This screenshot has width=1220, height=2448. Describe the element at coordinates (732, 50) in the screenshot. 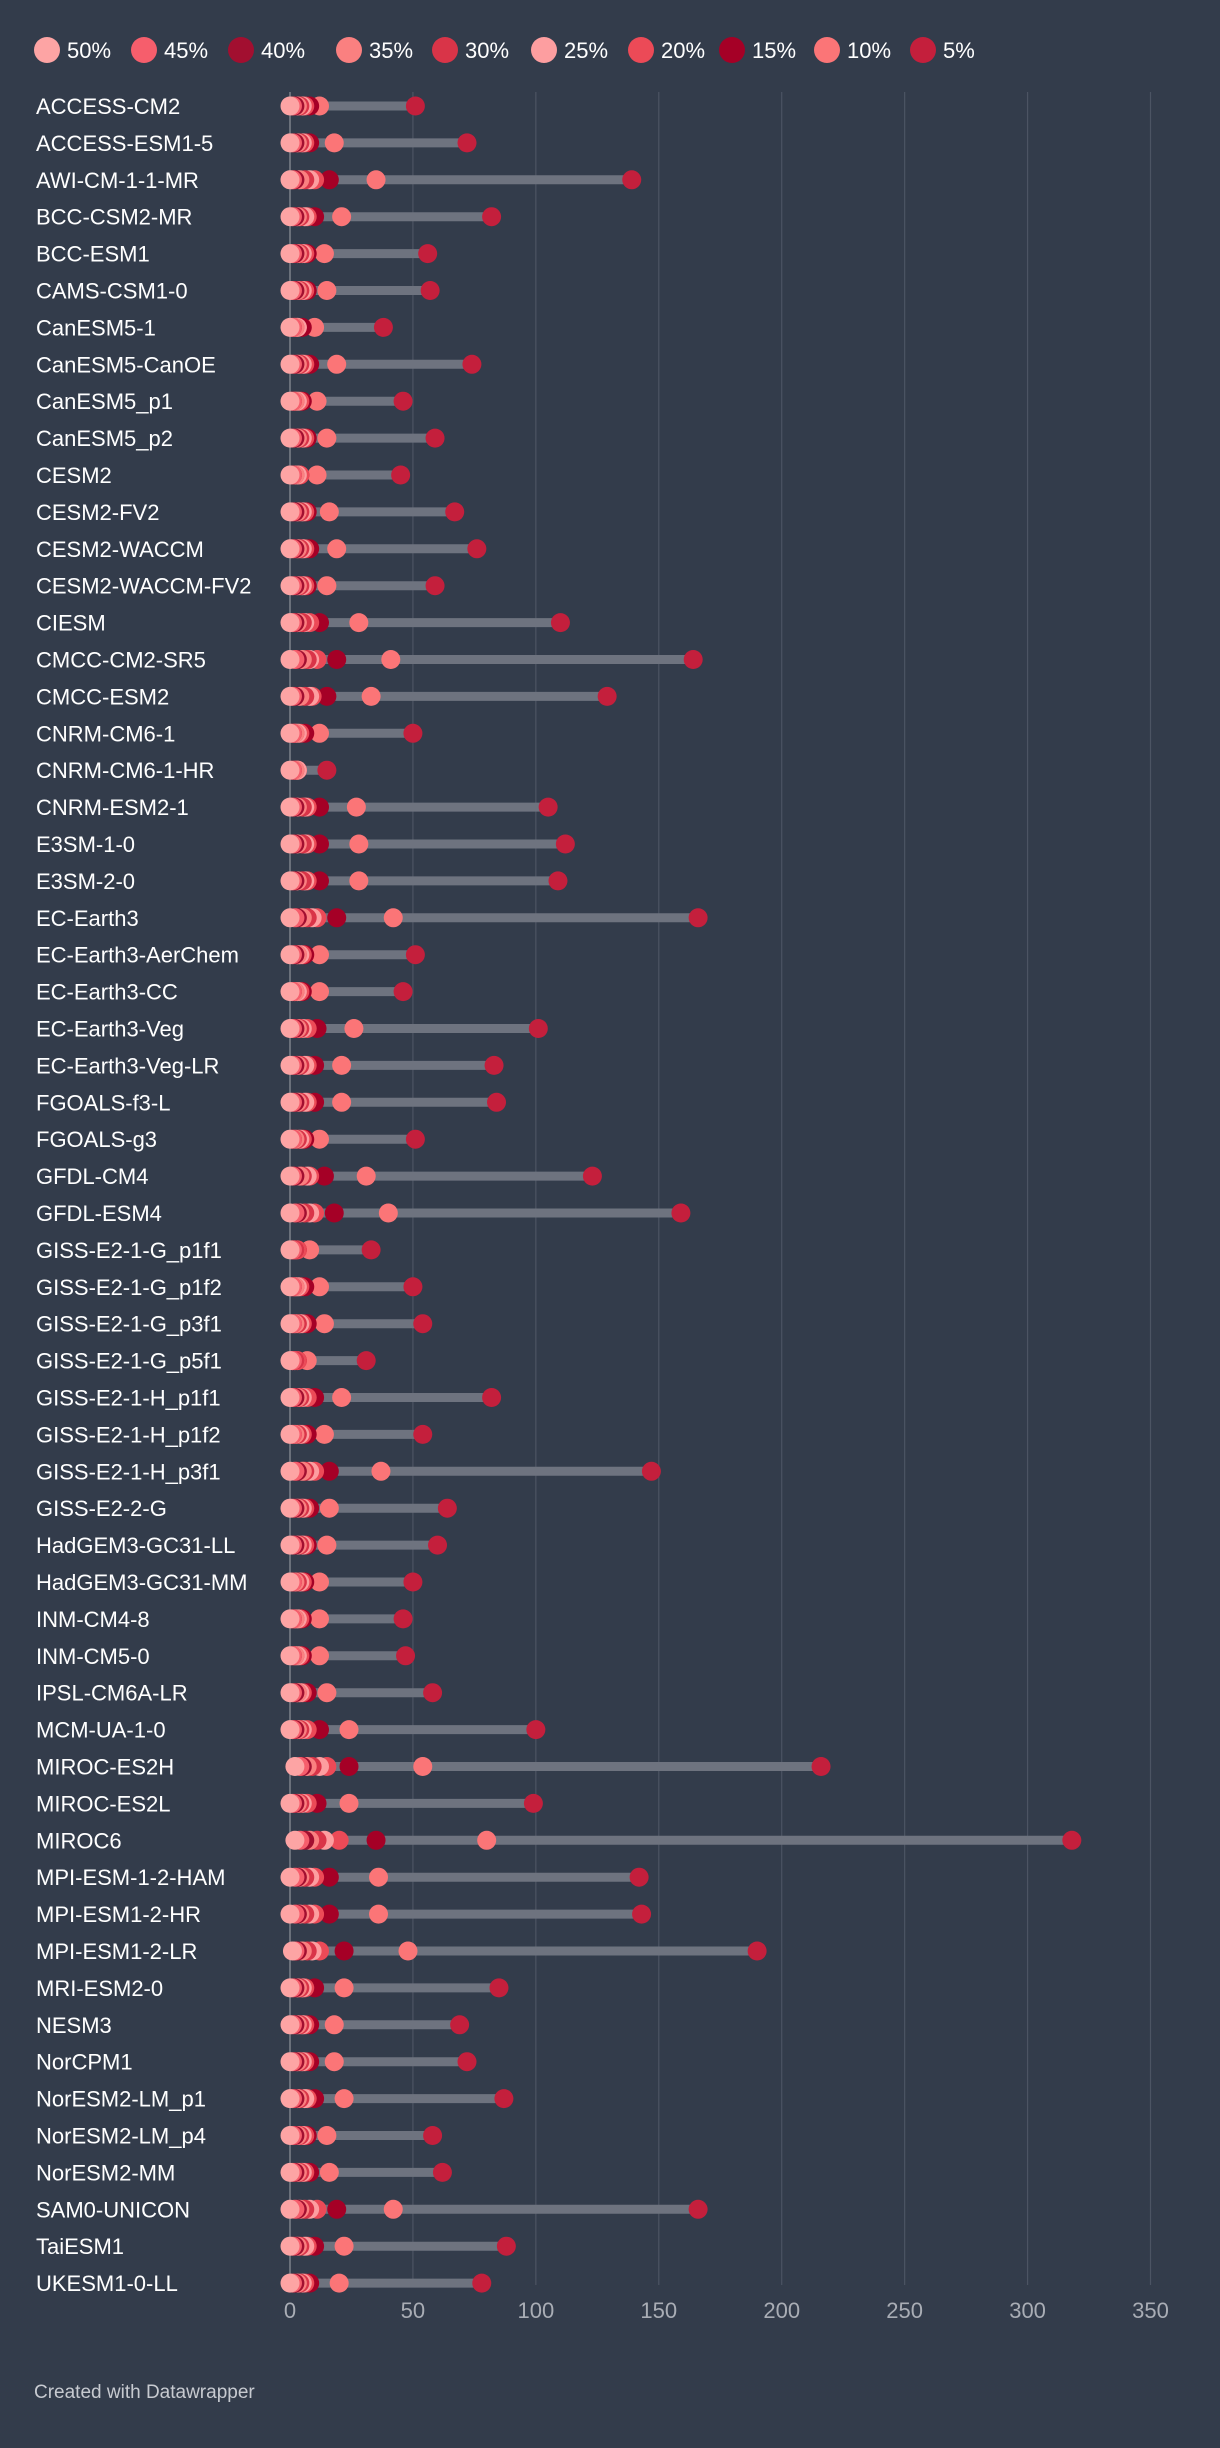

I see `legend-swatch` at that location.